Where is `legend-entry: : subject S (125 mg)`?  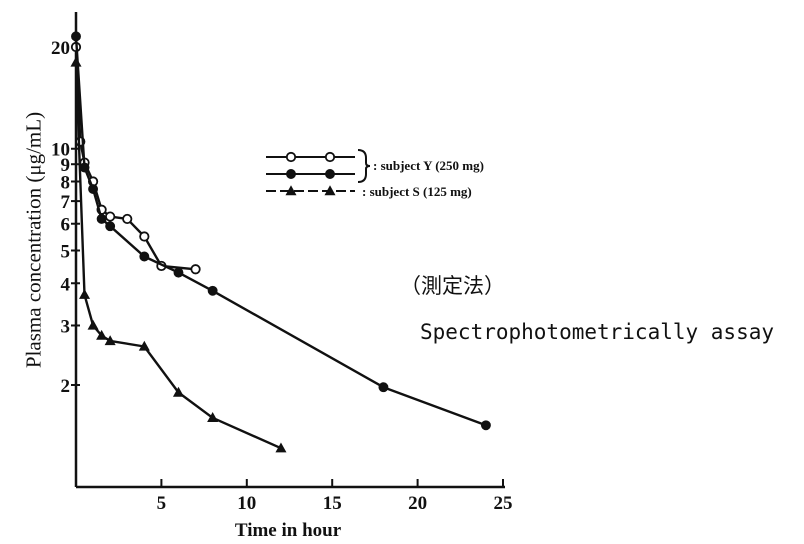
legend-entry: : subject S (125 mg) is located at coordinates (369, 191).